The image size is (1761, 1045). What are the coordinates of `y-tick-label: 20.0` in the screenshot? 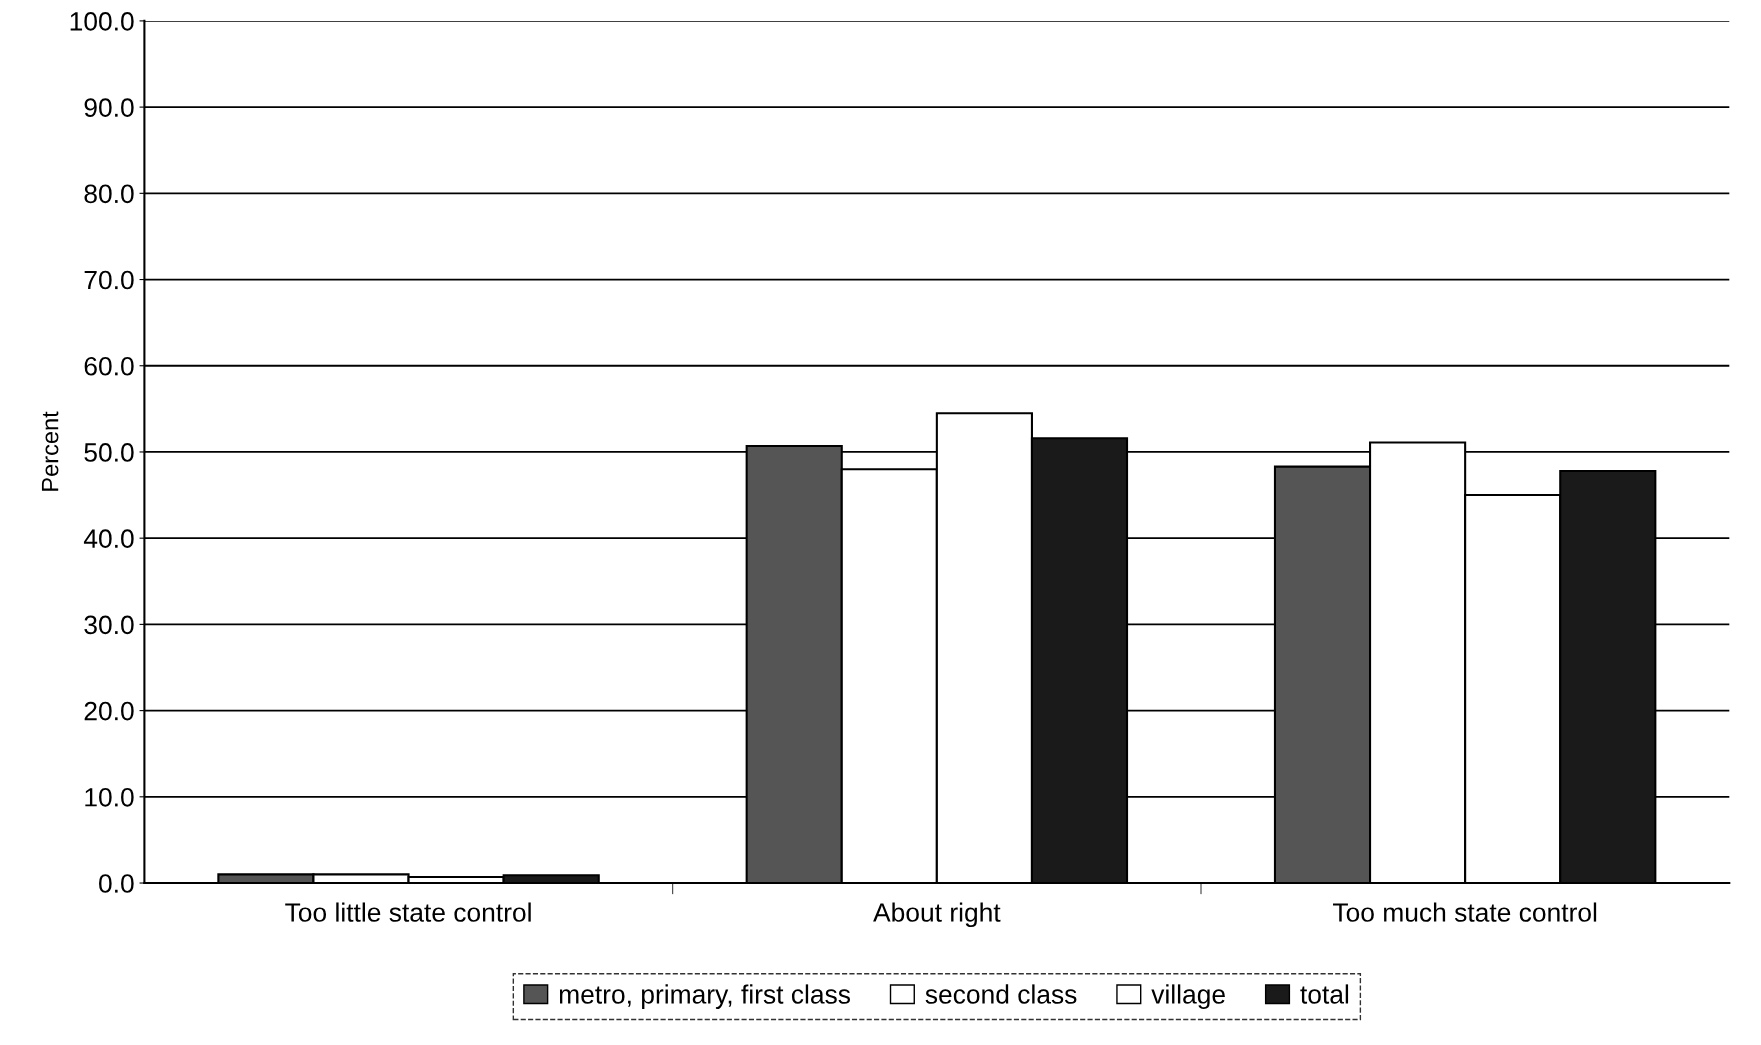 It's located at (109, 711).